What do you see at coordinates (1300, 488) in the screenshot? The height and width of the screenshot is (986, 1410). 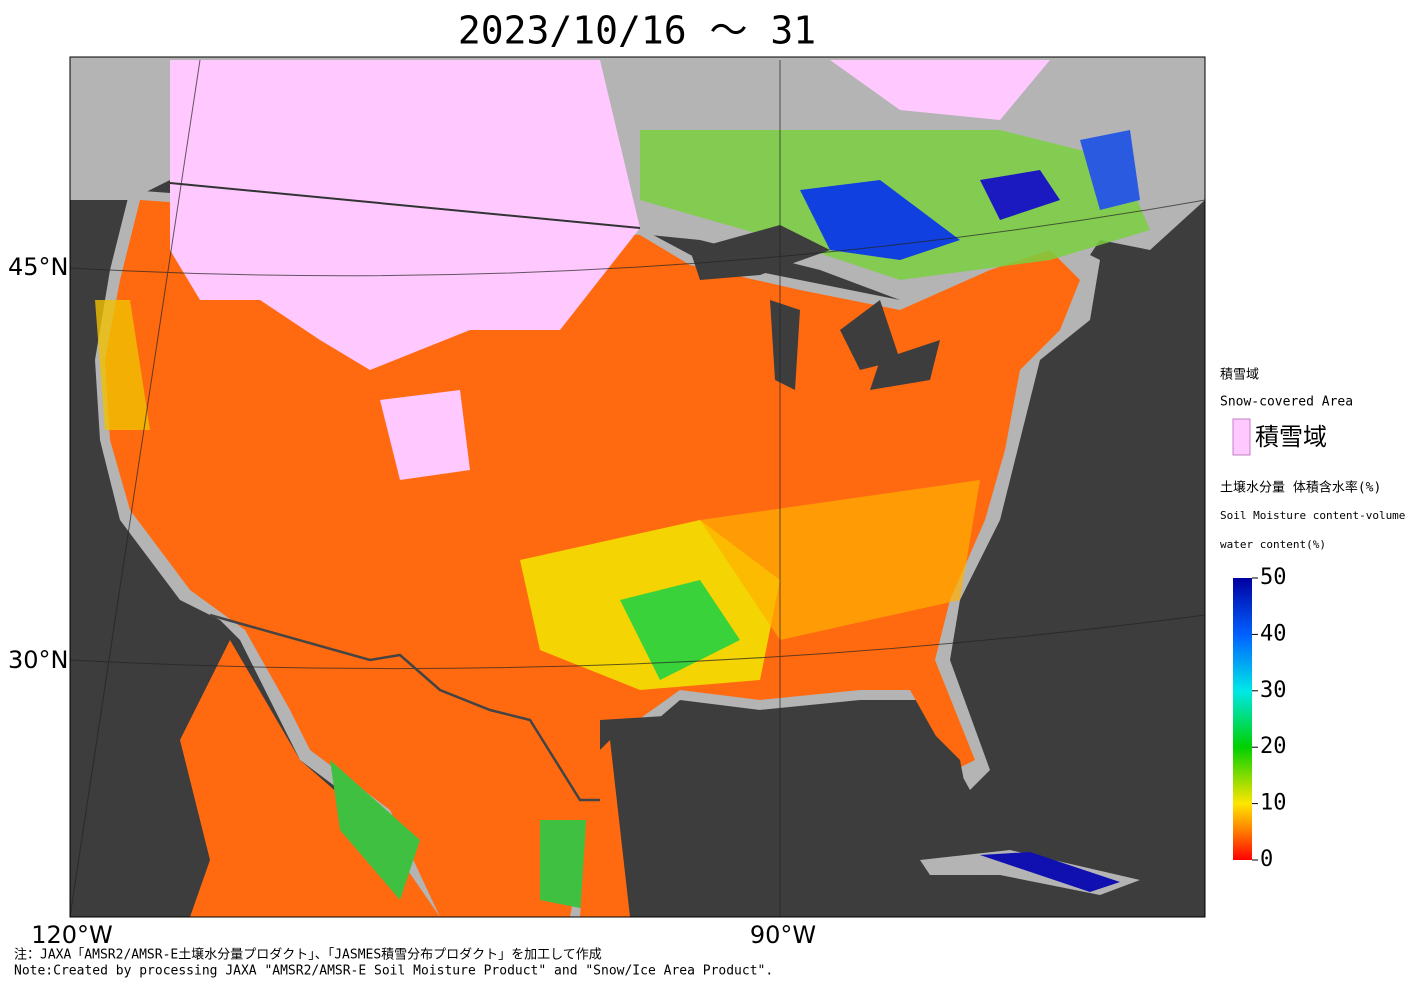 I see `legend-title: 土壌水分量 体積含水率(%)` at bounding box center [1300, 488].